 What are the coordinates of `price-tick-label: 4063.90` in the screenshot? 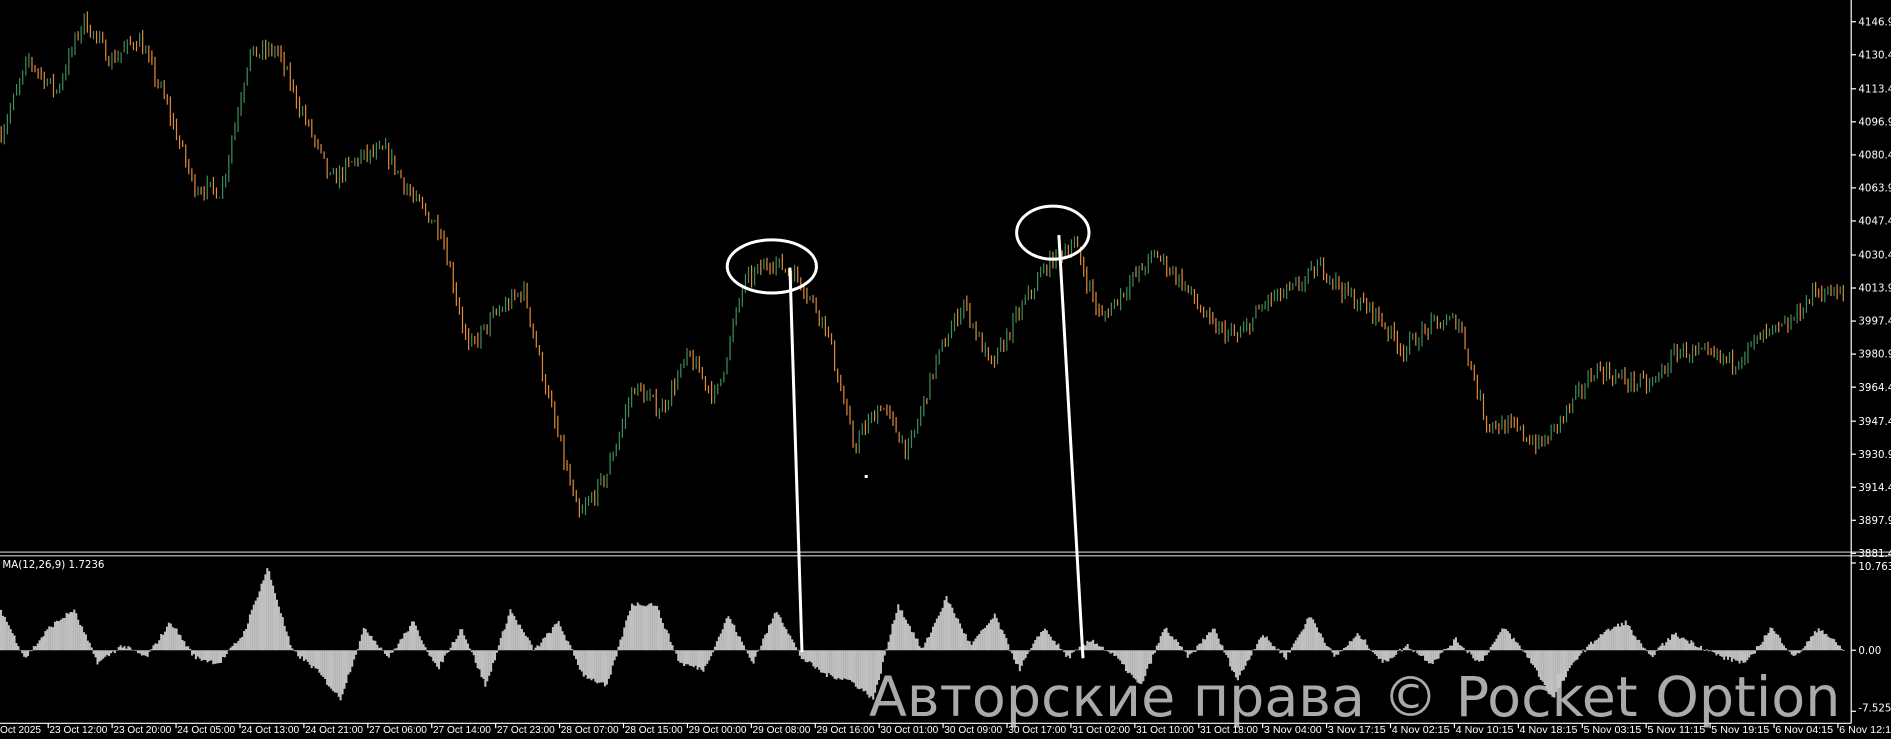 It's located at (1874, 189).